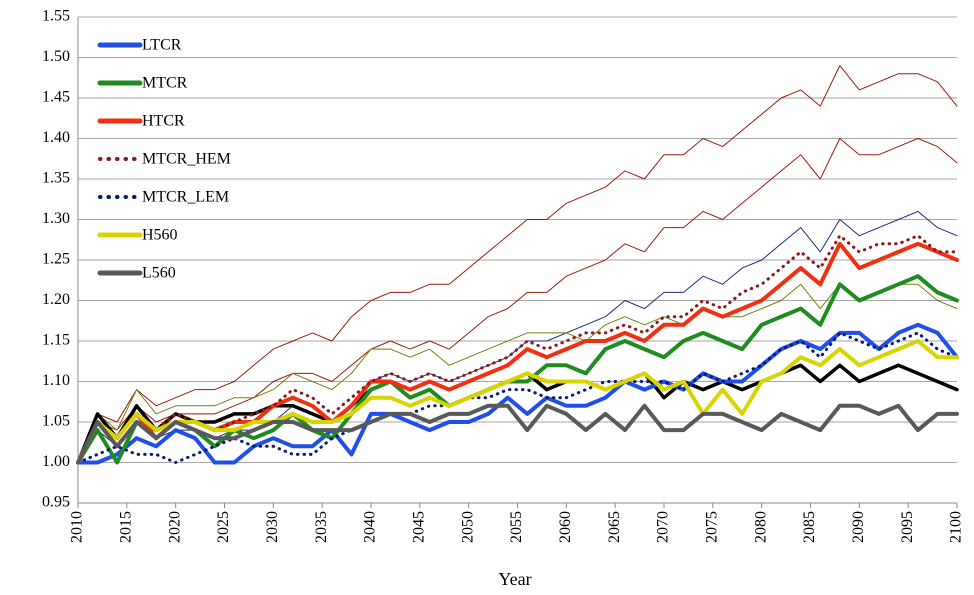 Image resolution: width=974 pixels, height=595 pixels. I want to click on legend-label: MTCR_LEM, so click(185, 197).